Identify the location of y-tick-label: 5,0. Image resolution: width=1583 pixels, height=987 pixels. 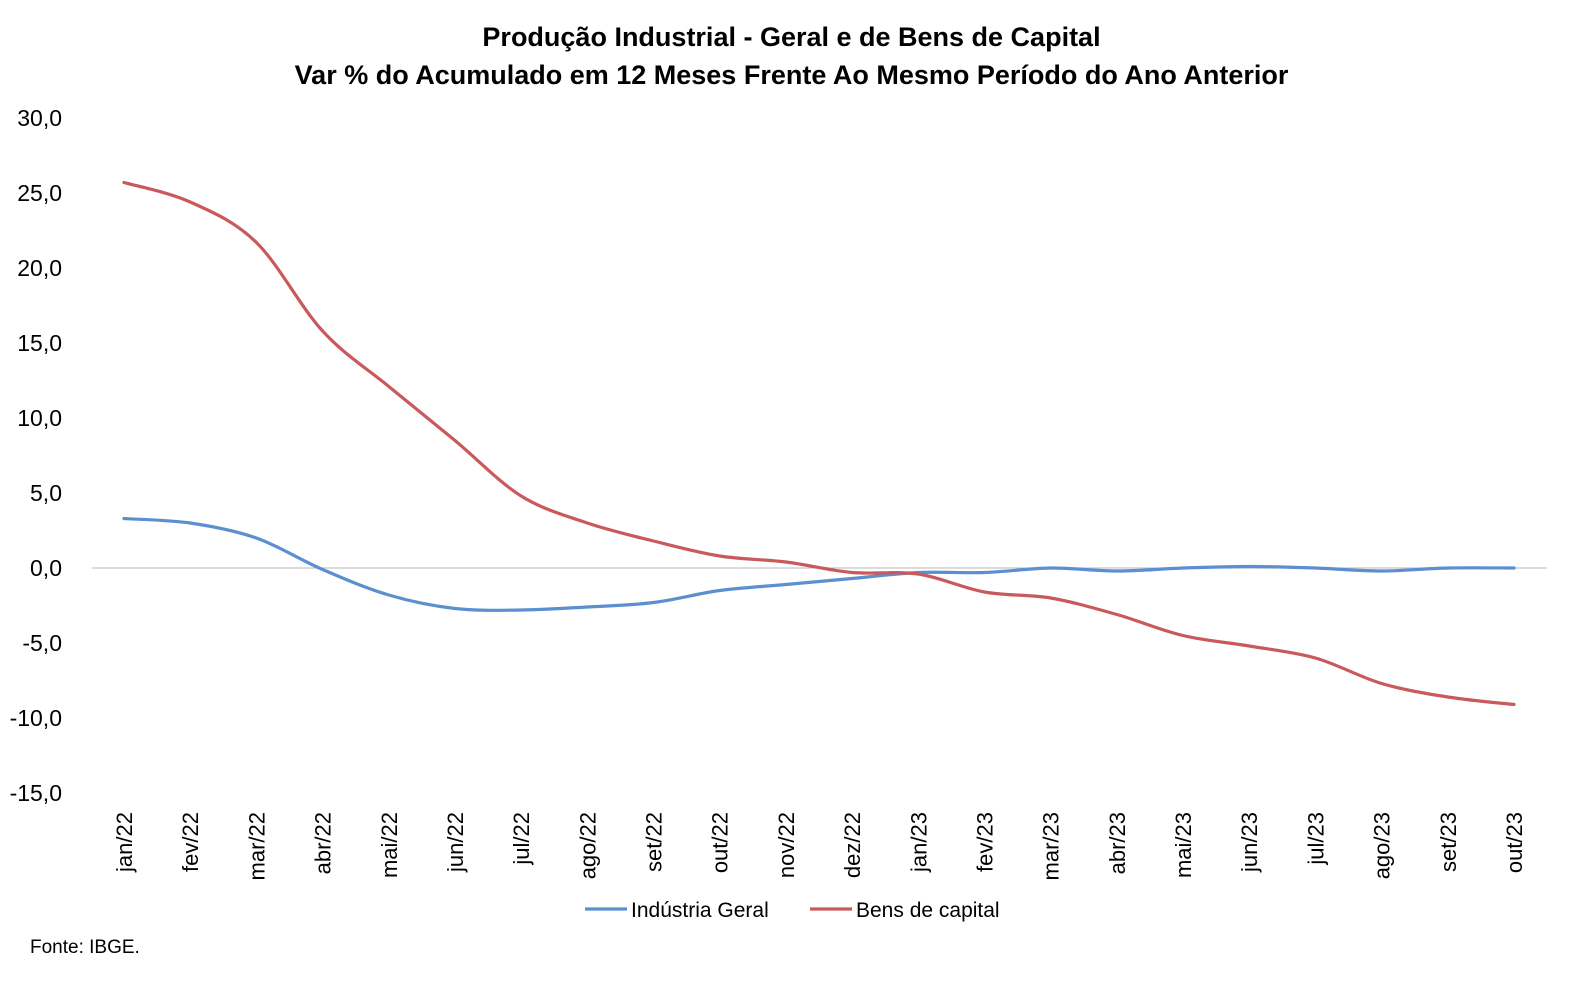
(46, 493).